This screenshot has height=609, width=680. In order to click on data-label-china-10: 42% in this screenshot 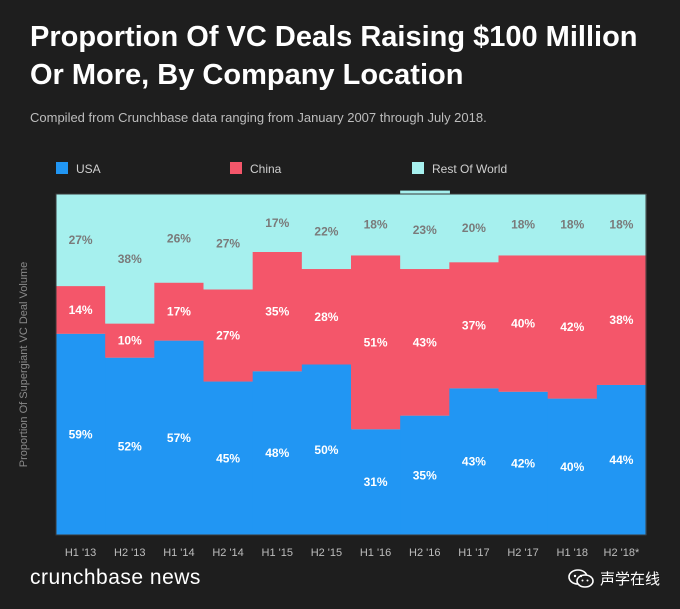, I will do `click(572, 327)`.